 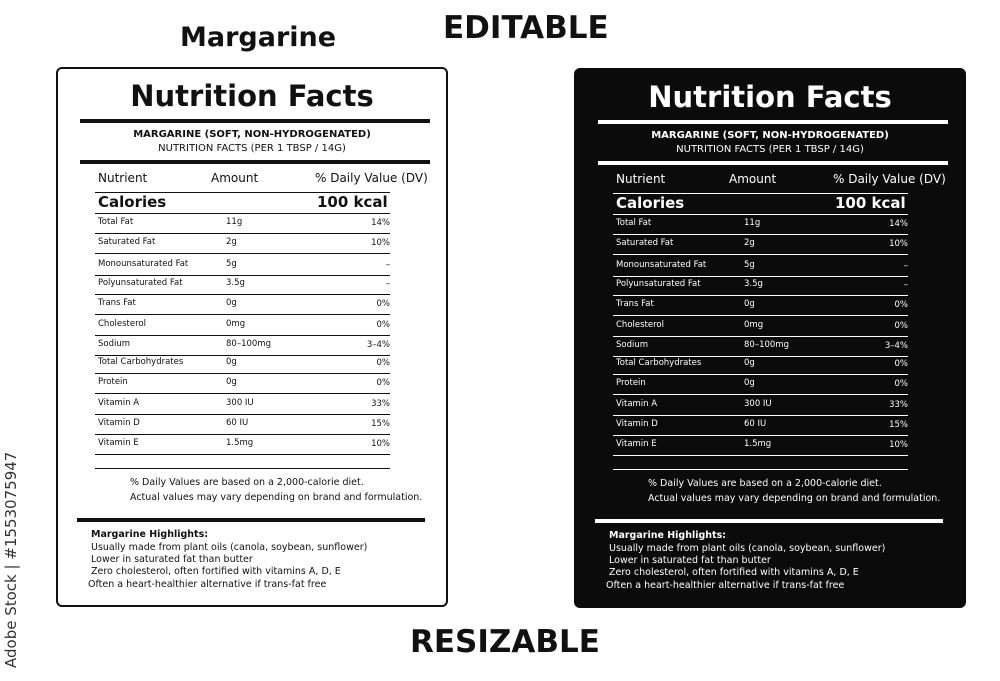 I want to click on editable-caption: EDITABLE, so click(x=526, y=28).